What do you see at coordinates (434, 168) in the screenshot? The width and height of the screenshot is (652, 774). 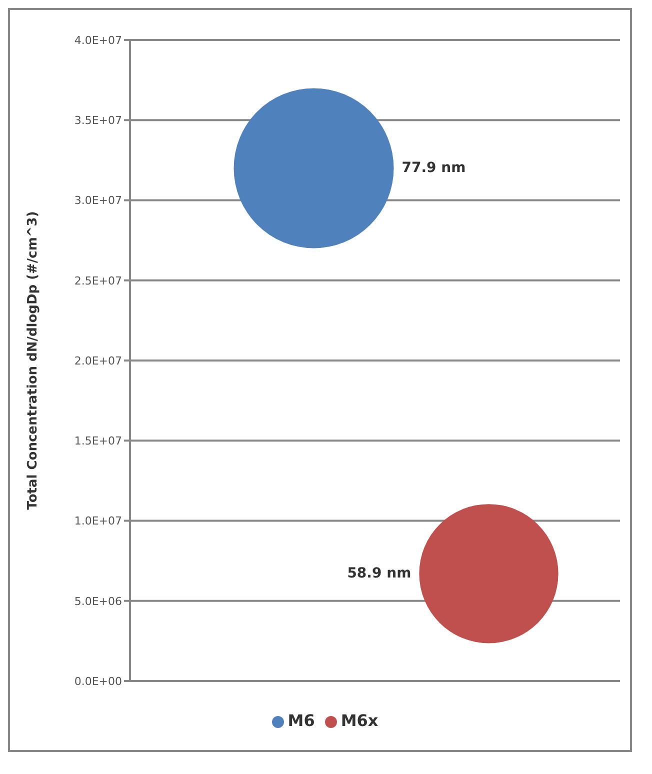 I see `data-label: 77.9 nm` at bounding box center [434, 168].